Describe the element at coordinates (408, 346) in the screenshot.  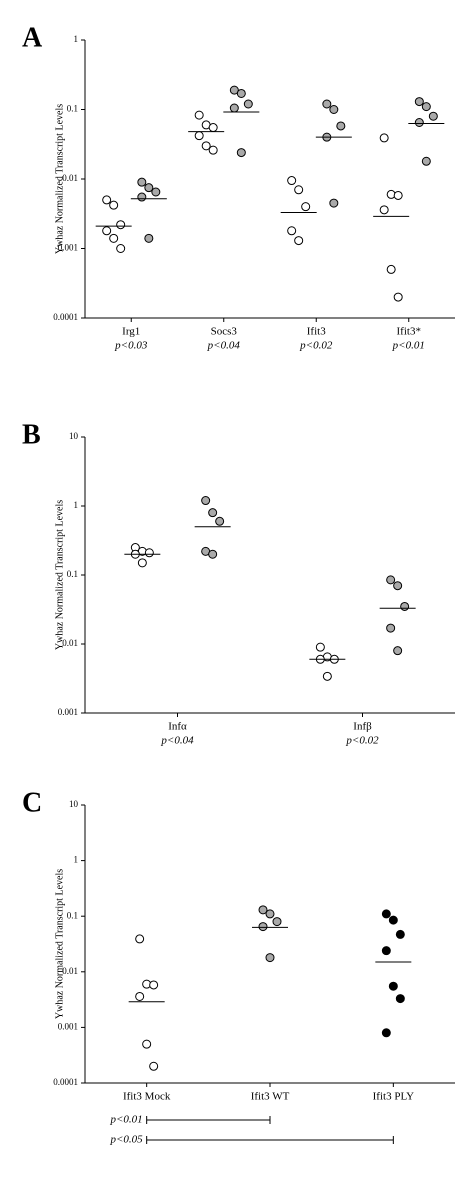
I see `p-value: p<0.01` at that location.